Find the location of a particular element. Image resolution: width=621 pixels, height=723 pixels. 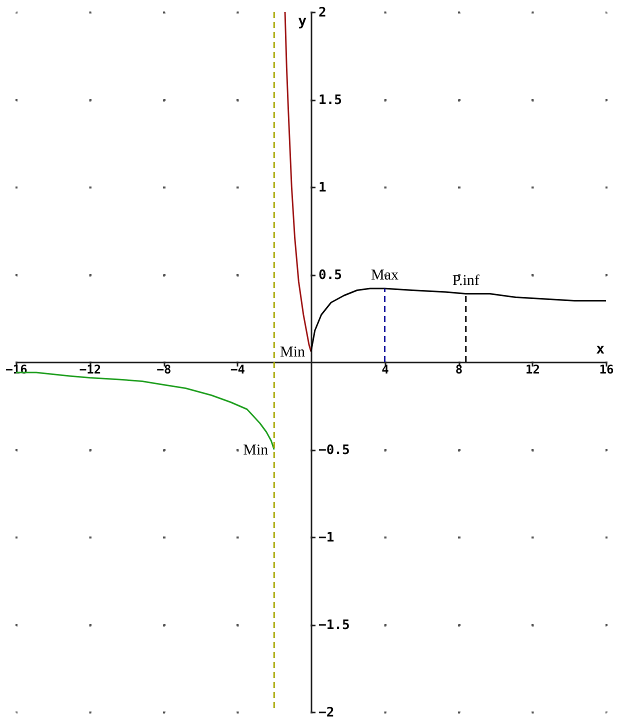

x-axis-title: x is located at coordinates (601, 350).